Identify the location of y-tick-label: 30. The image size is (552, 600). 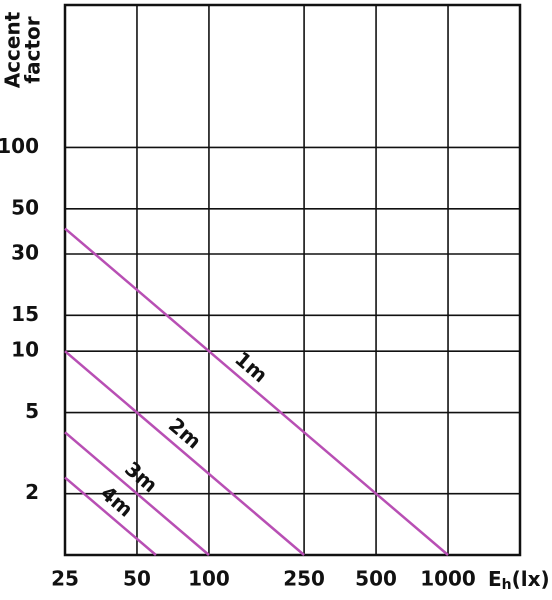
(25, 252).